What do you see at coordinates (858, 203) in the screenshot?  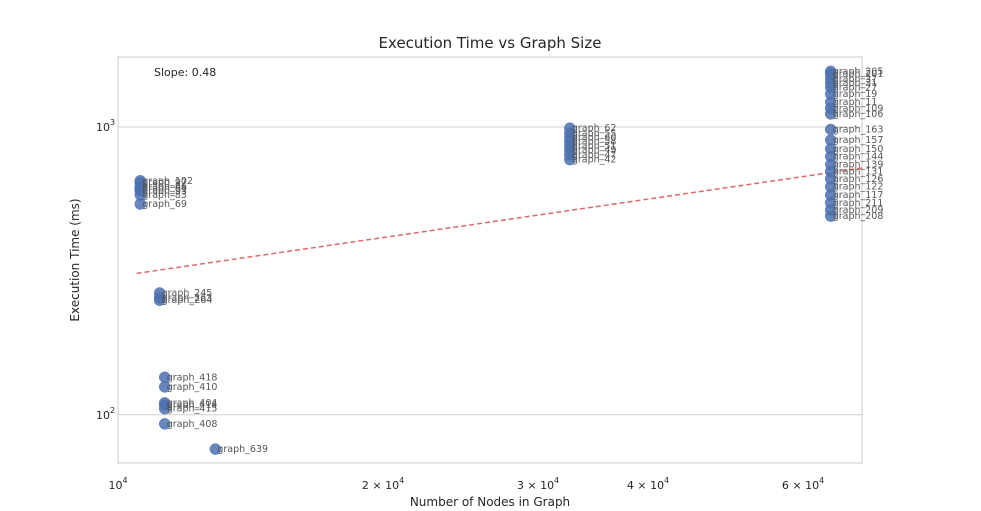 I see `data-point-label: graph_211` at bounding box center [858, 203].